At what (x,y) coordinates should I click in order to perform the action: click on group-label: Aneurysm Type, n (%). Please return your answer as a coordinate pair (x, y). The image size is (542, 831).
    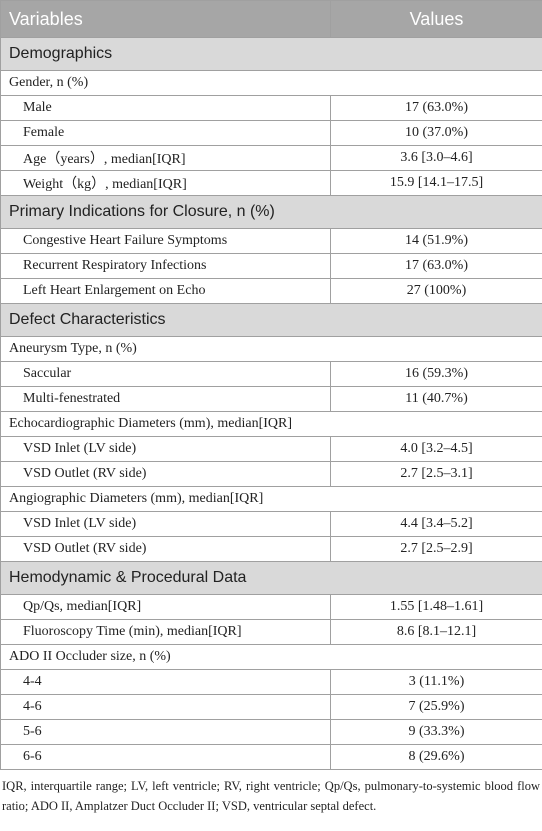
    Looking at the image, I should click on (271, 349).